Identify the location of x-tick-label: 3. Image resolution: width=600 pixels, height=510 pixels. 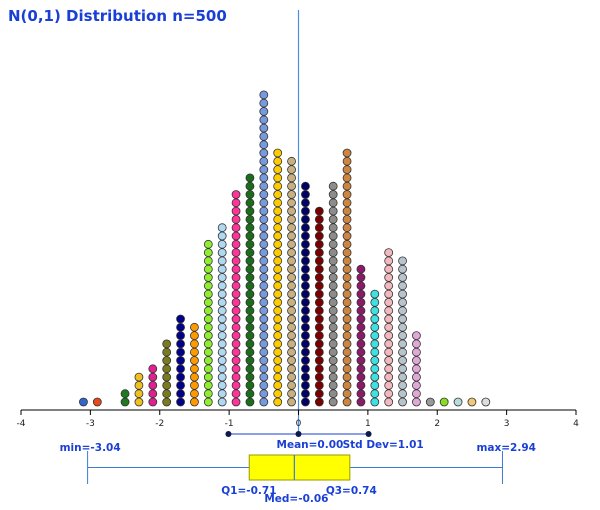
(507, 424).